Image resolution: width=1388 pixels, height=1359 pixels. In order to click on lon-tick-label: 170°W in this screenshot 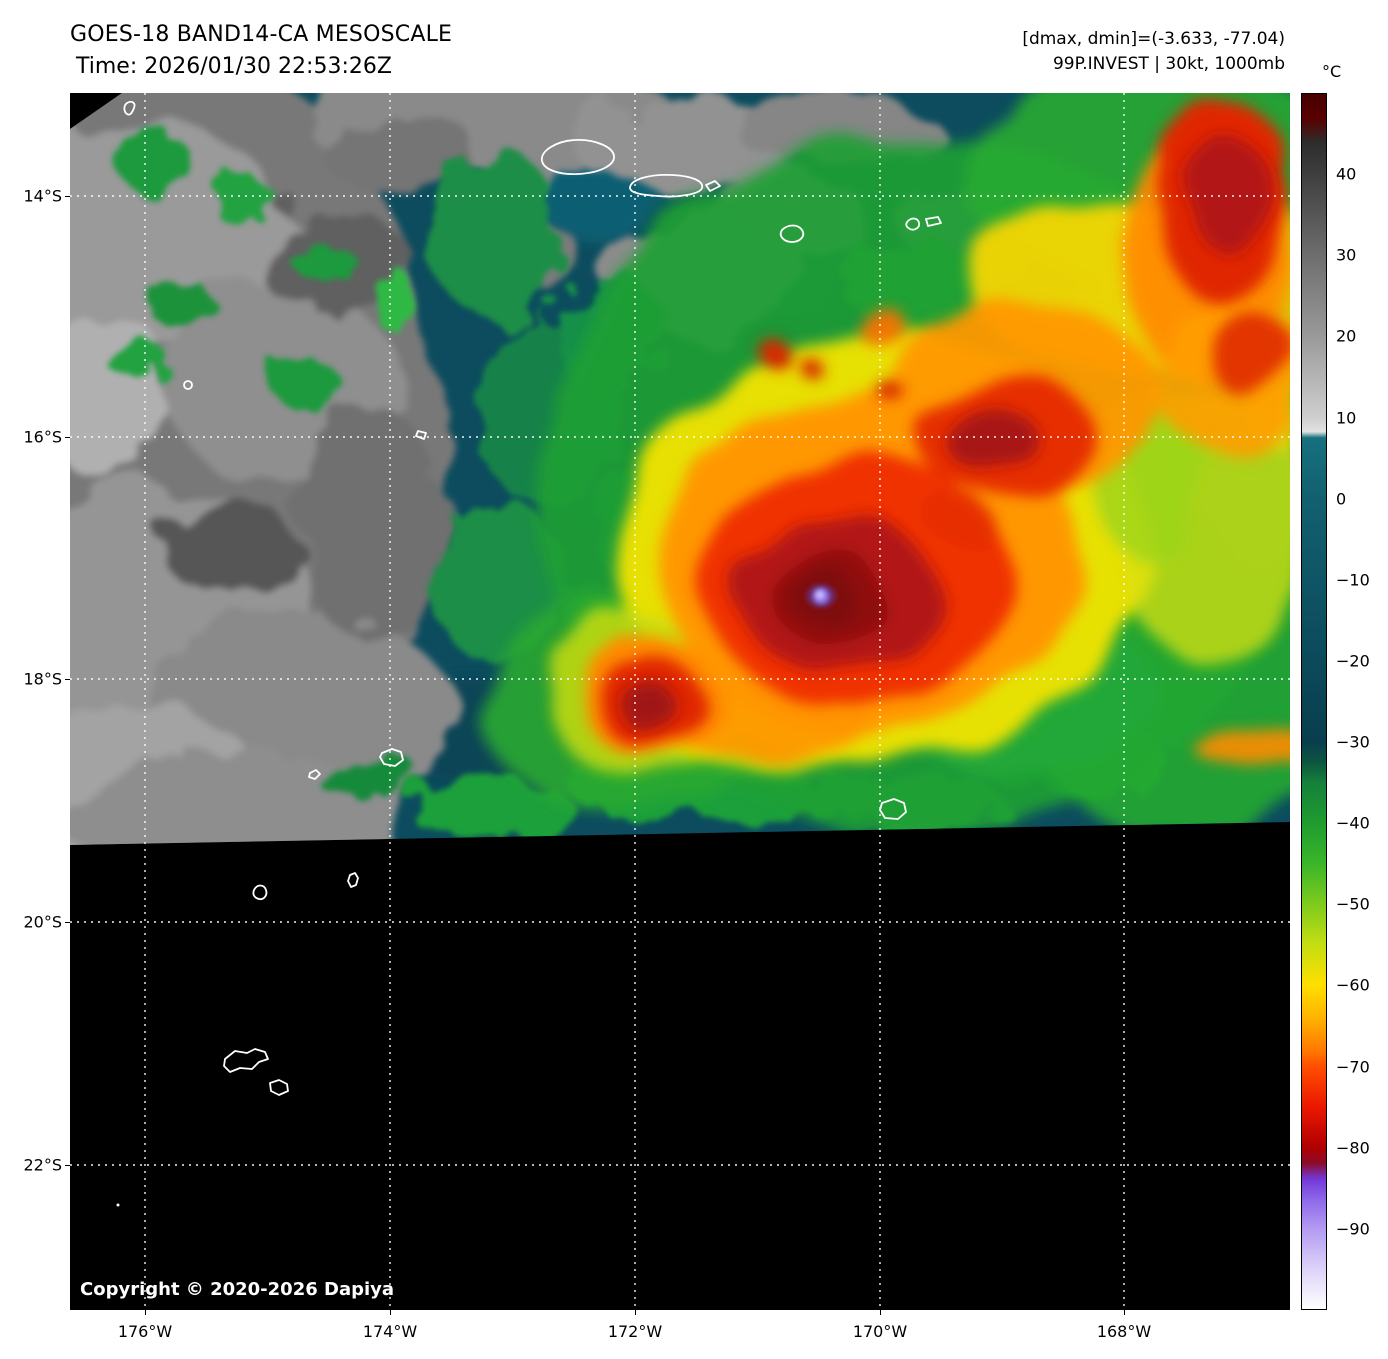, I will do `click(880, 1331)`.